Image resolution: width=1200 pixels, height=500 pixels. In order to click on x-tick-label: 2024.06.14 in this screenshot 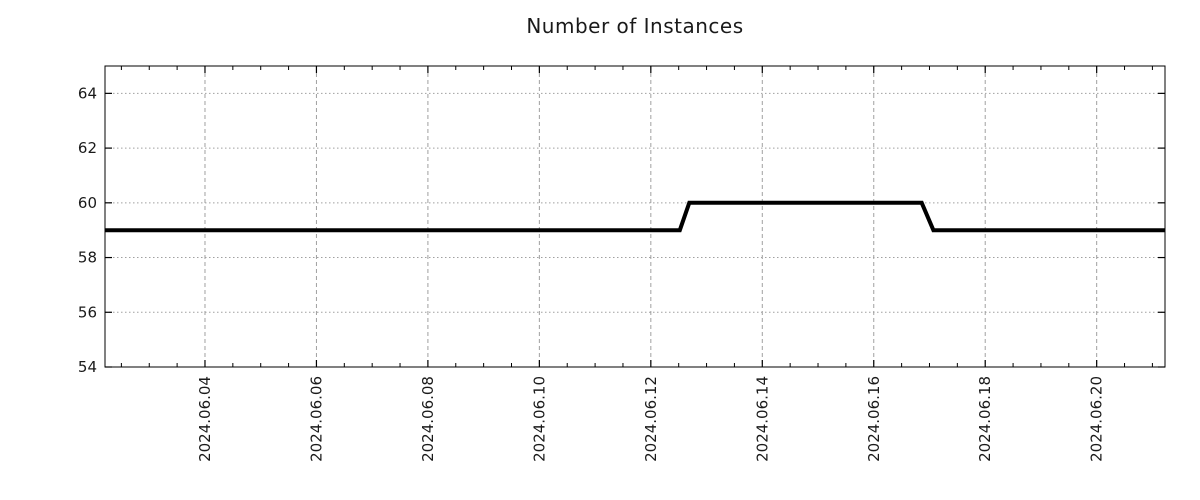, I will do `click(762, 419)`.